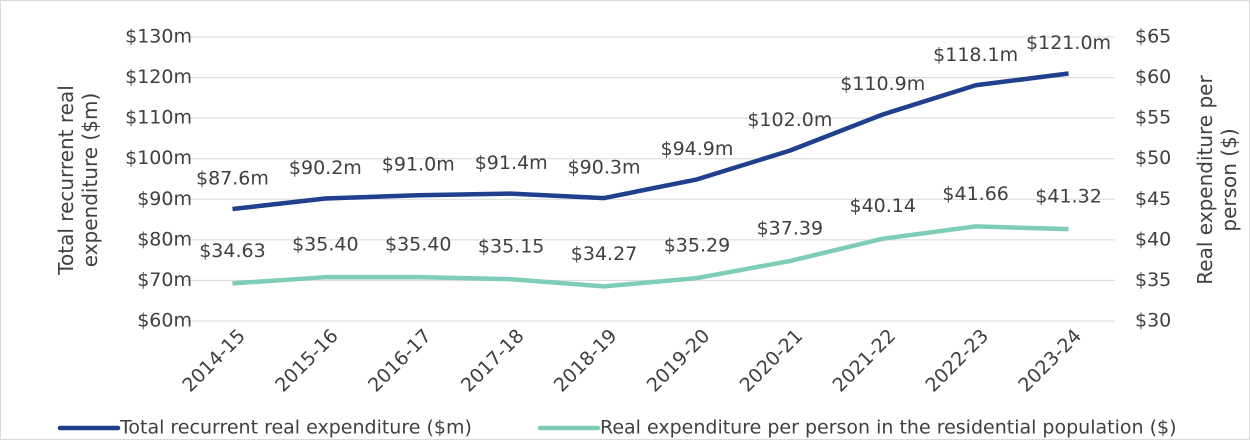 The height and width of the screenshot is (440, 1250). I want to click on data-label: $34.63, so click(232, 251).